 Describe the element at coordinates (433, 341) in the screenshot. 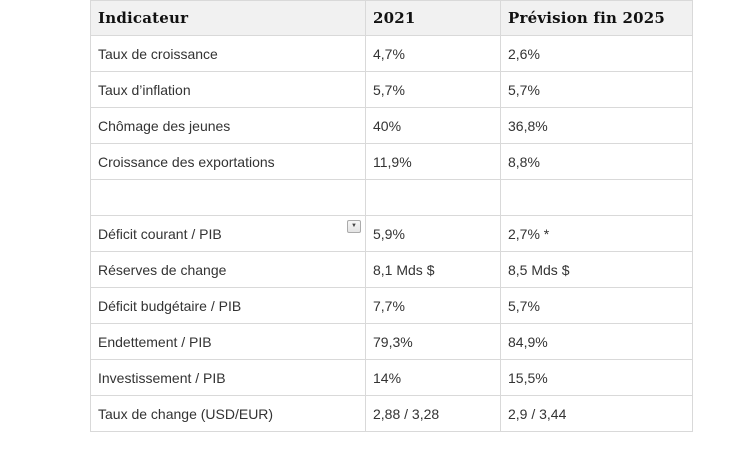

I see `cell-2021: 79,3%` at that location.